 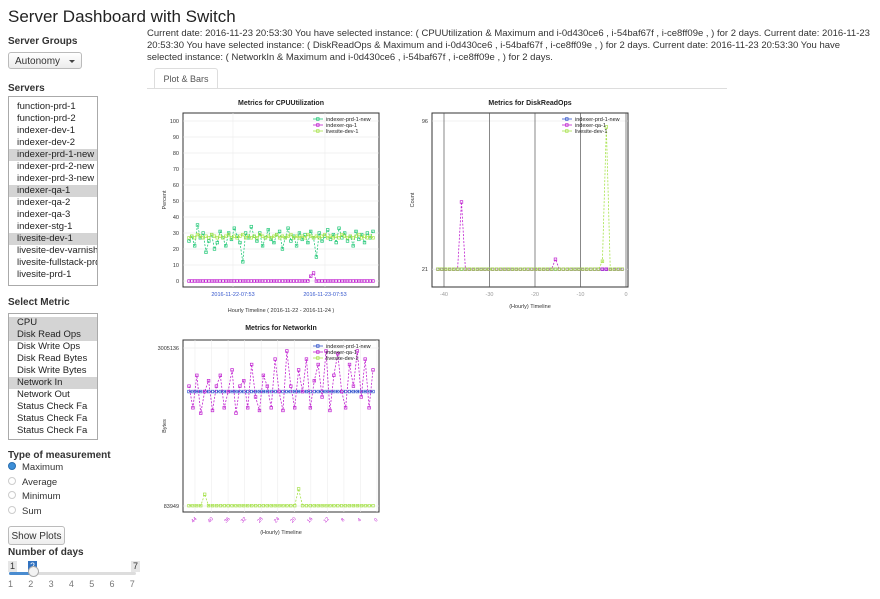 What do you see at coordinates (53, 335) in the screenshot?
I see `metric-option: Disk Read Ops` at bounding box center [53, 335].